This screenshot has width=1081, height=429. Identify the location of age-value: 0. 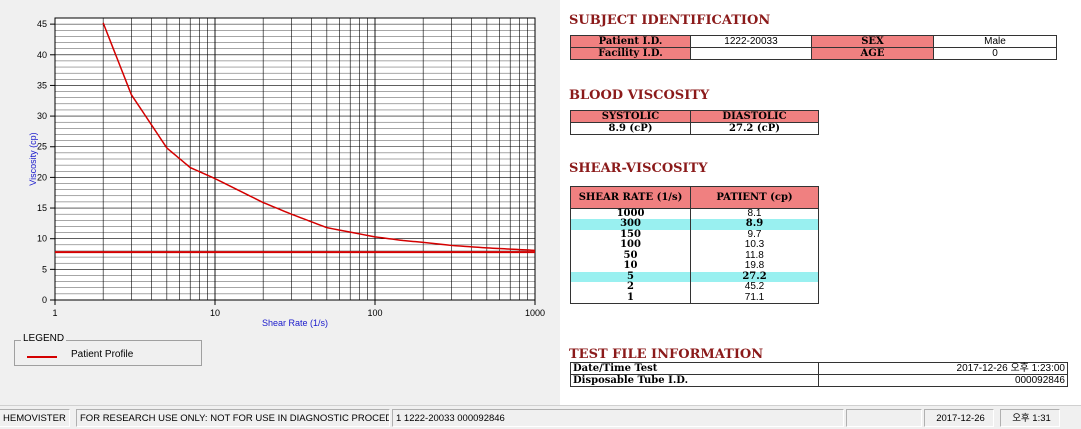
(995, 53).